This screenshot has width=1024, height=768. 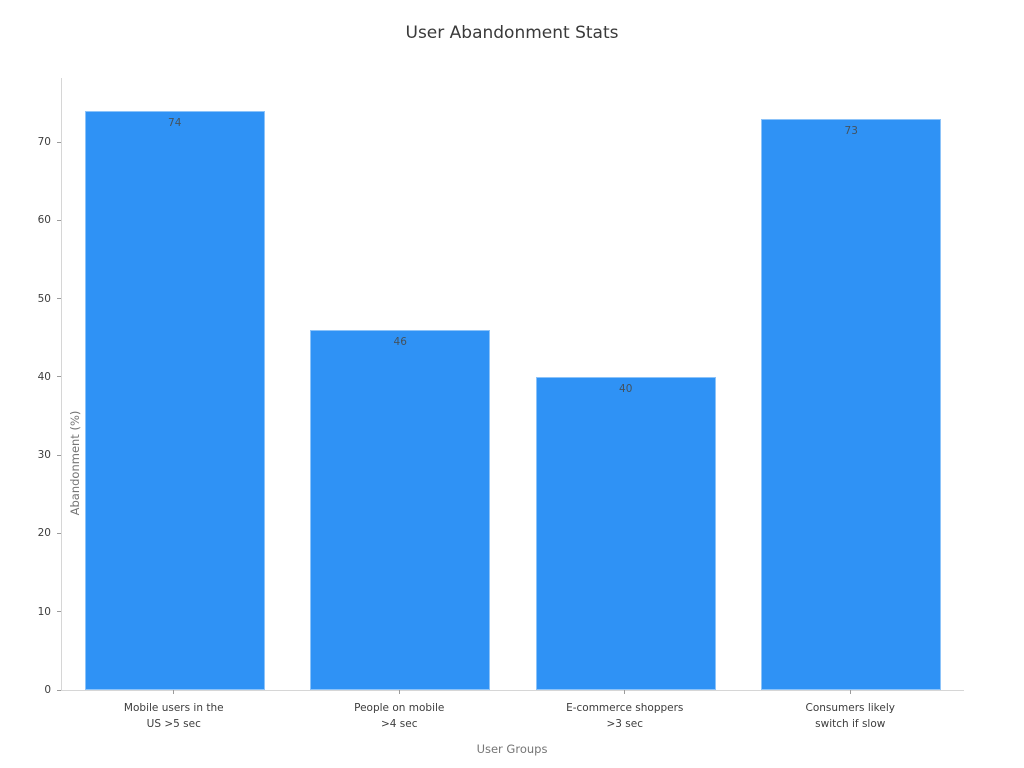 I want to click on x-tick-label: Mobile users in the US >5 sec, so click(x=173, y=716).